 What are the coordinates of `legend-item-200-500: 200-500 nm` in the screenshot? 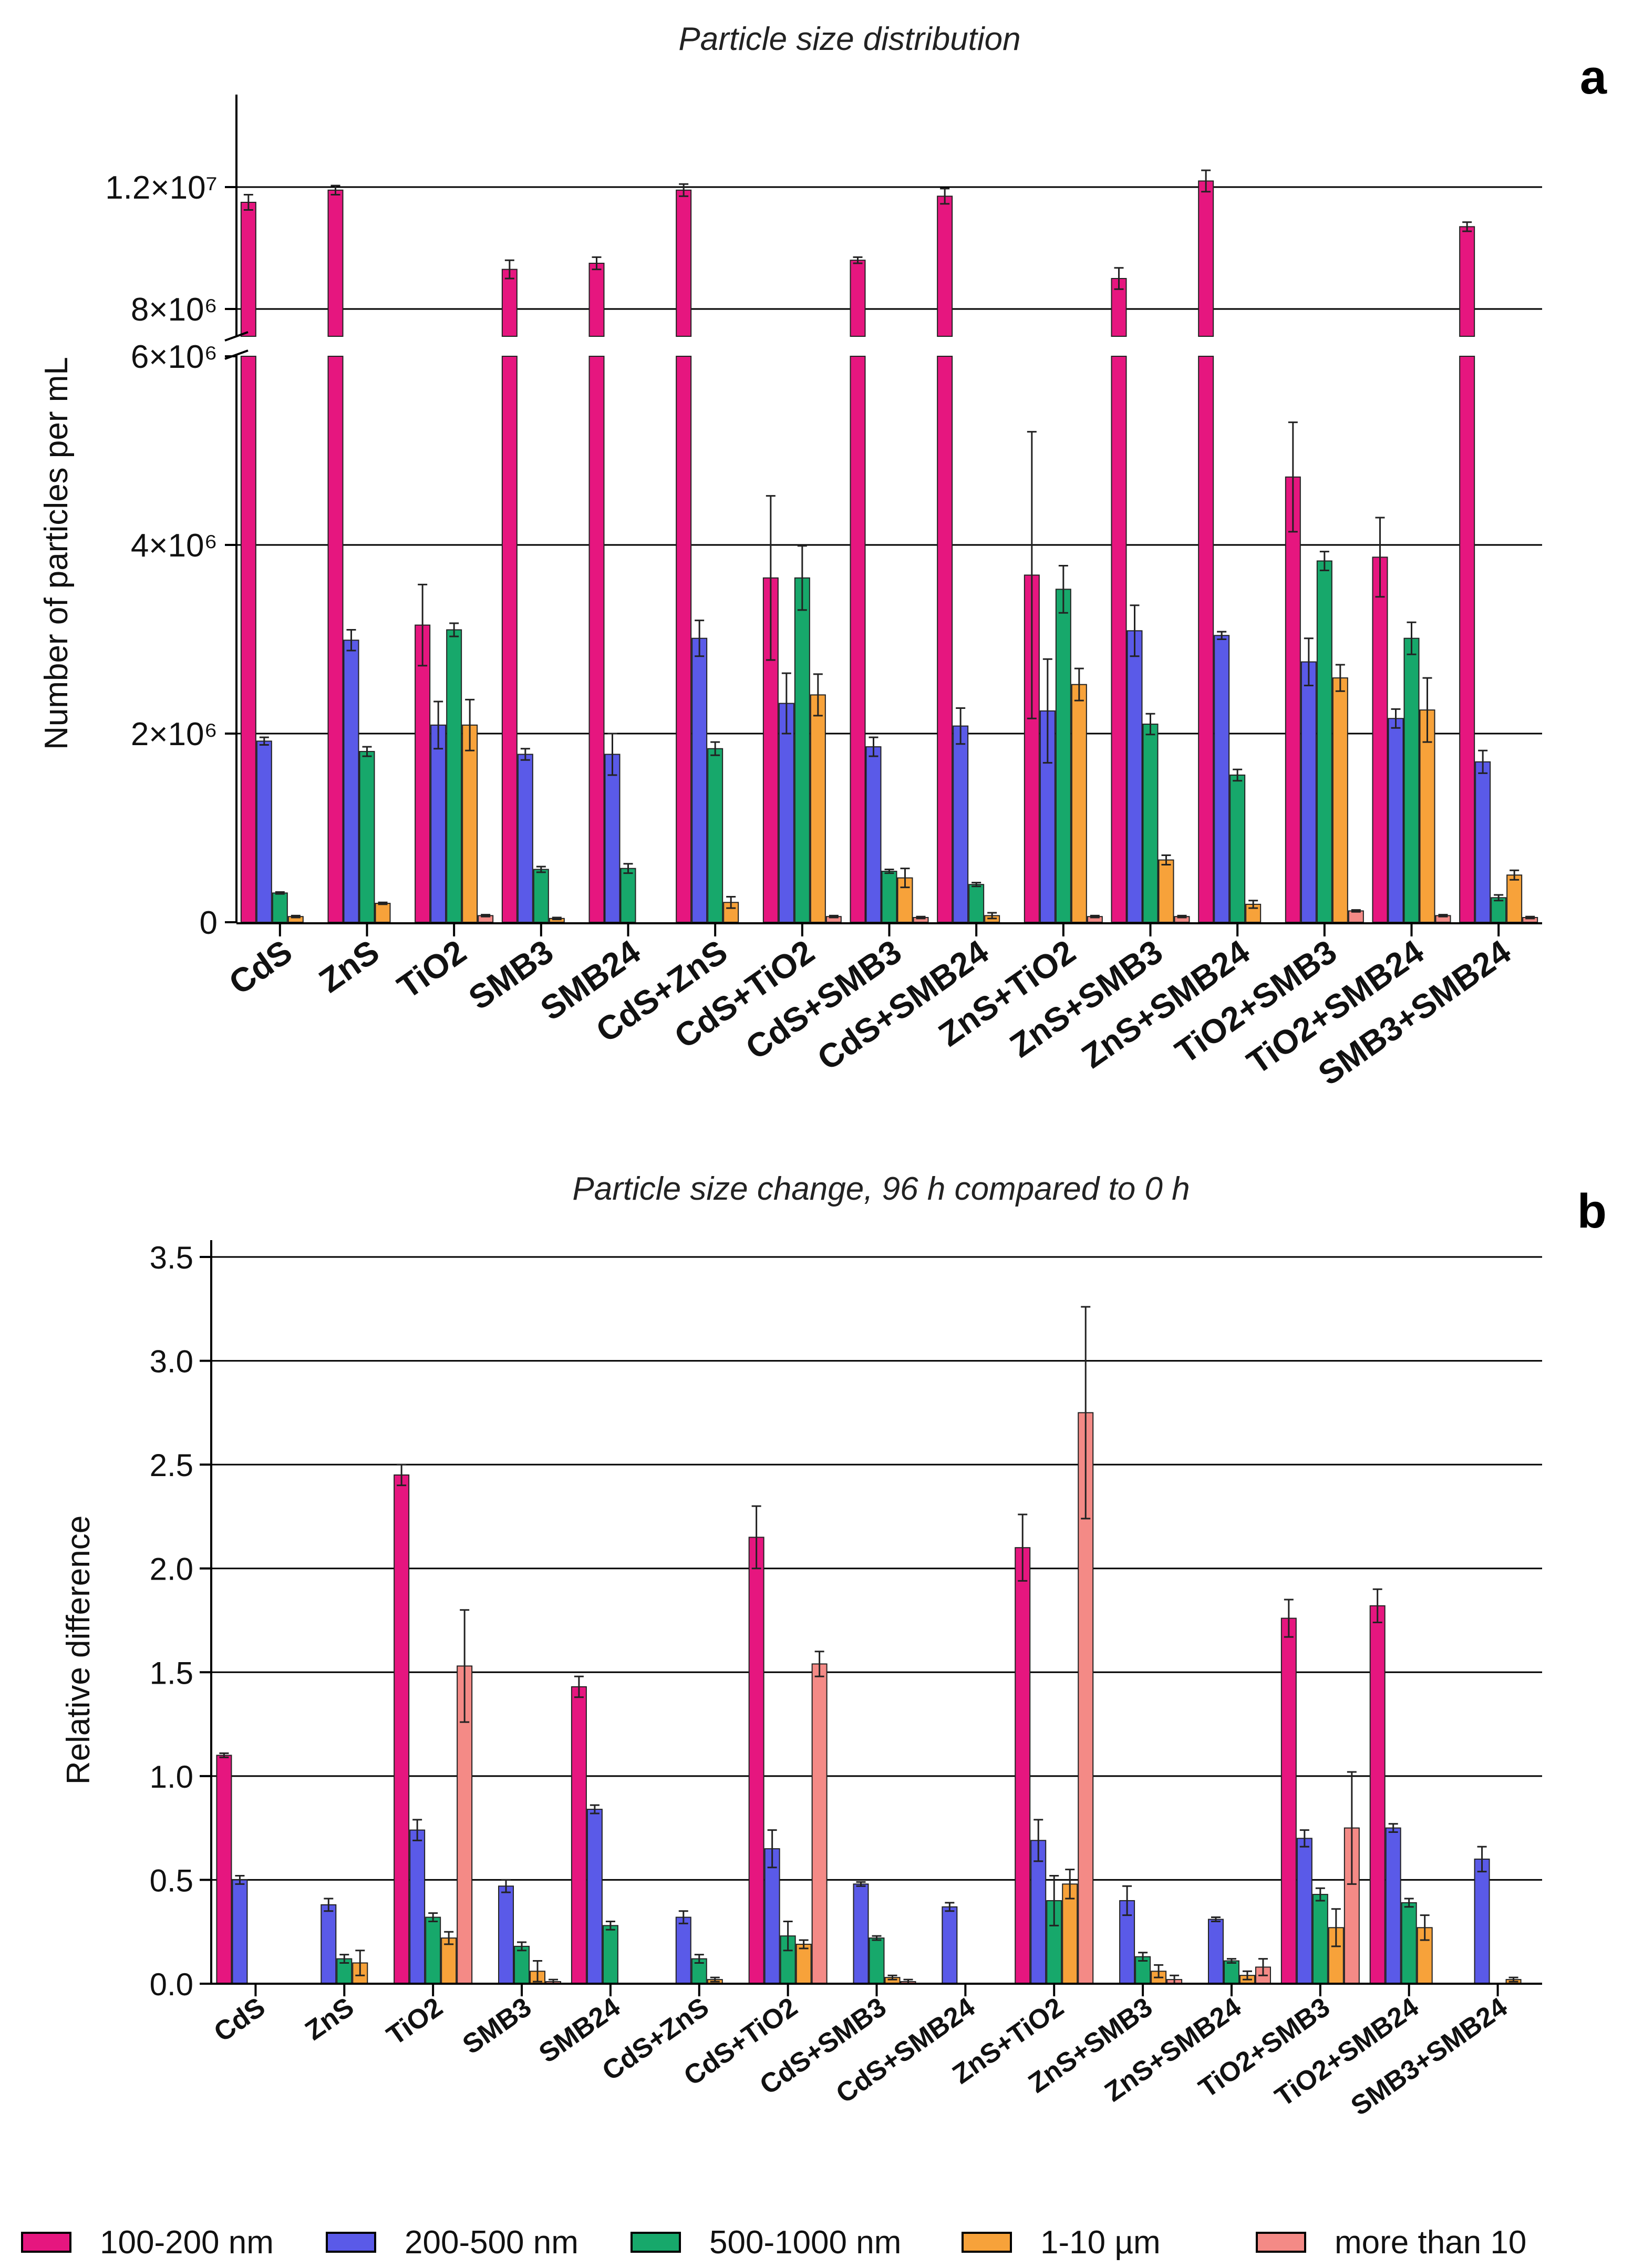 It's located at (452, 2242).